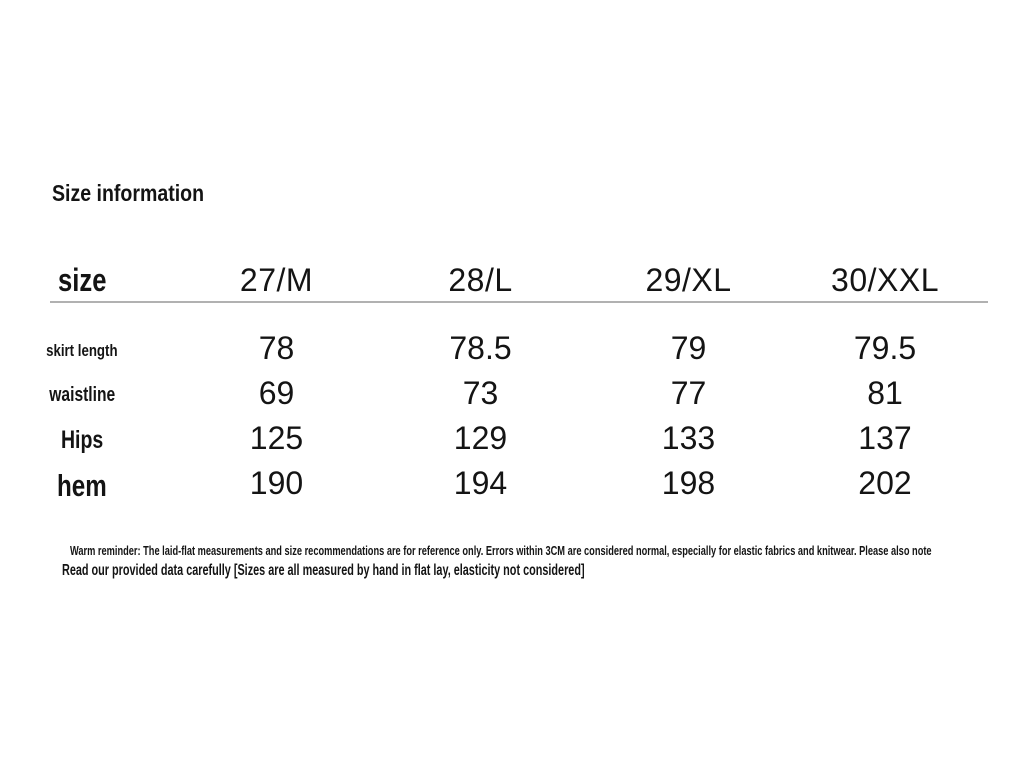 This screenshot has height=768, width=1024. I want to click on column-header-29xl: 29/XL, so click(688, 280).